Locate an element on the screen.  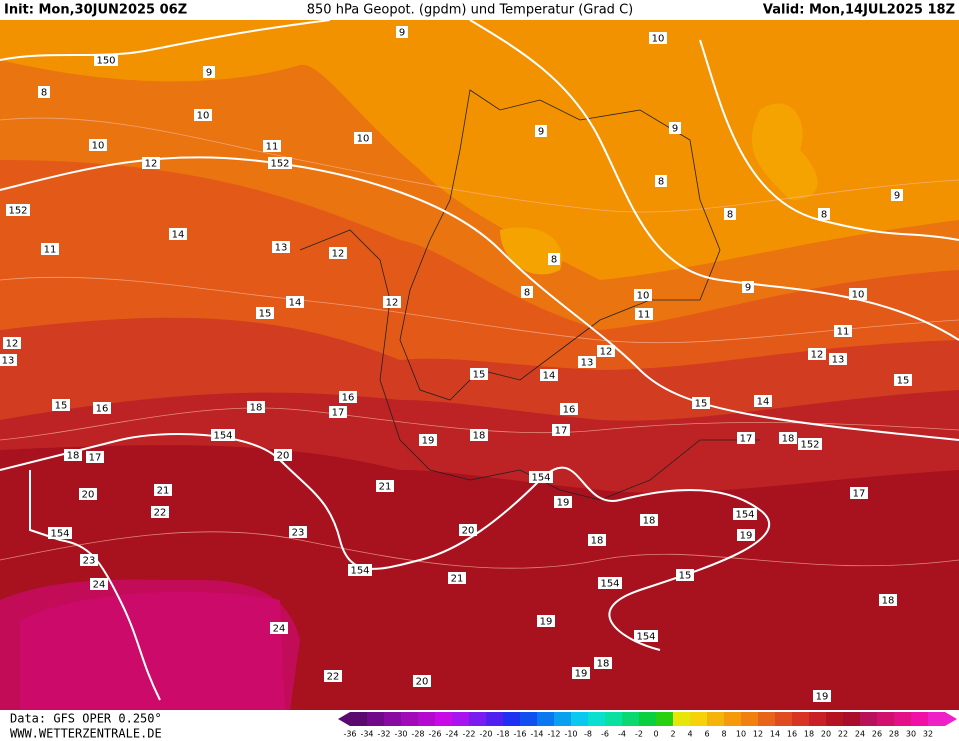
colorbar-label: -24 is located at coordinates (451, 734).